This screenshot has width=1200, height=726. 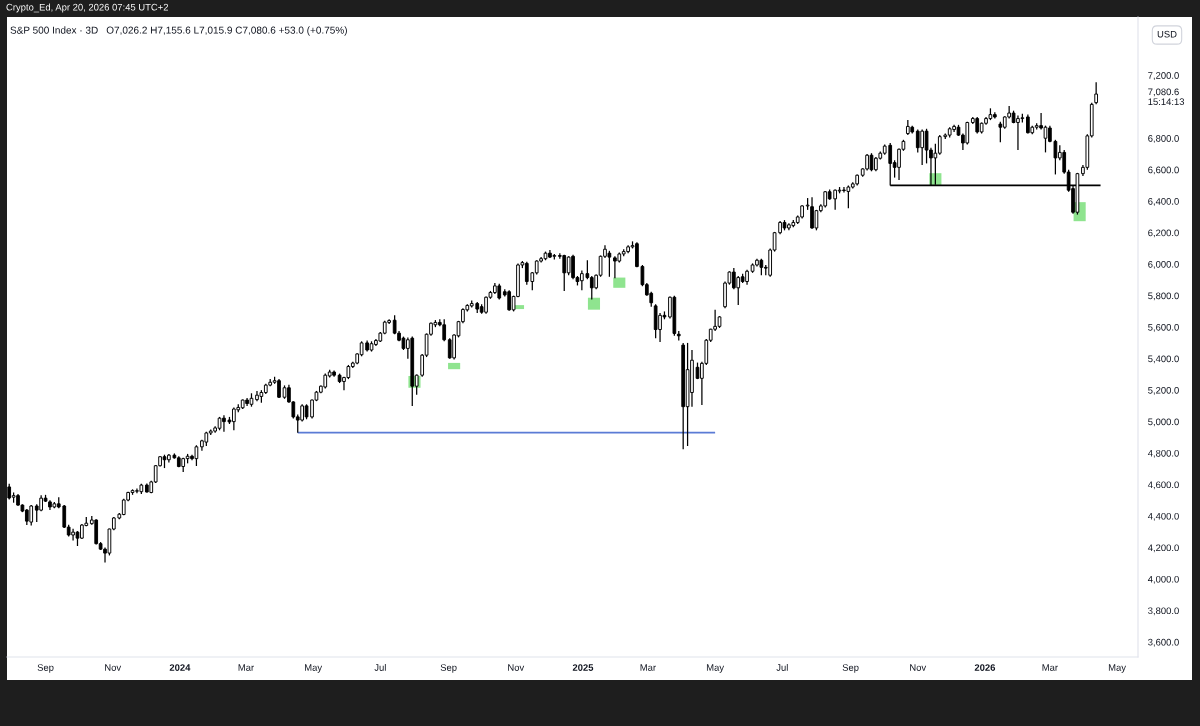 I want to click on y-tick-label: 5,000.0, so click(x=1163, y=422).